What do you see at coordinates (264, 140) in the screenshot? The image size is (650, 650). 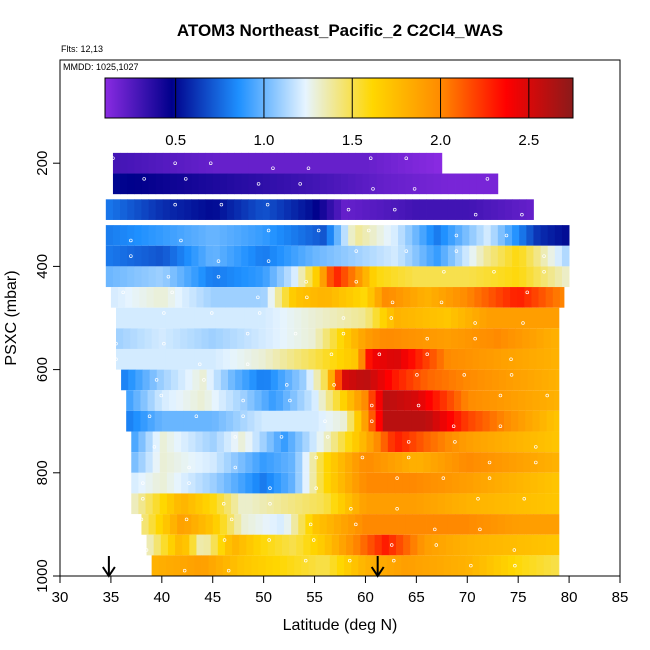 I see `colorbar-tick-label: 1.0` at bounding box center [264, 140].